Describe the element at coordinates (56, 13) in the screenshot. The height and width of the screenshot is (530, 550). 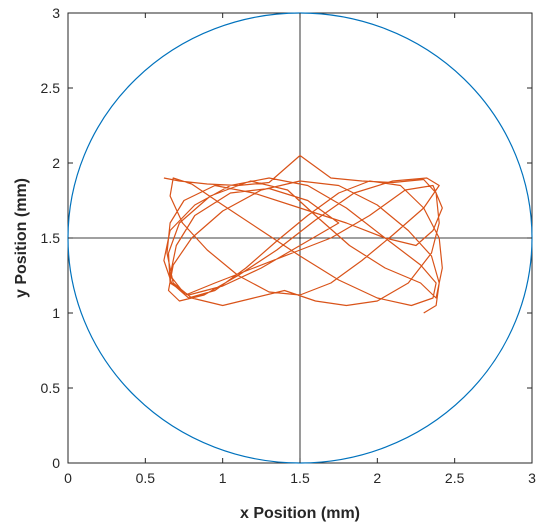
I see `y-tick-label: 3` at that location.